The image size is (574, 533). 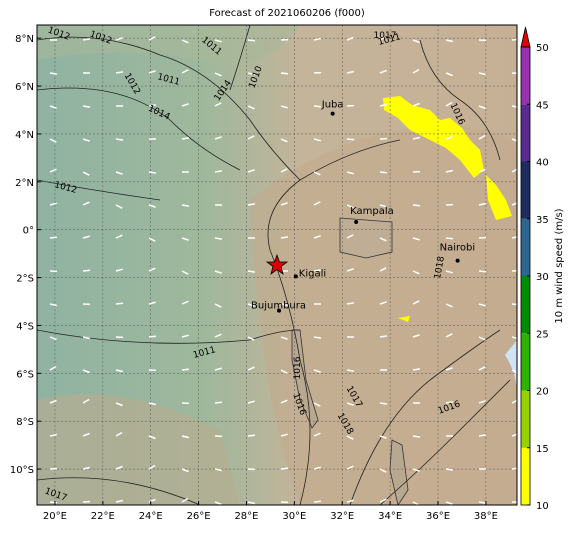 What do you see at coordinates (24, 87) in the screenshot?
I see `y-tick-label: 6°N` at bounding box center [24, 87].